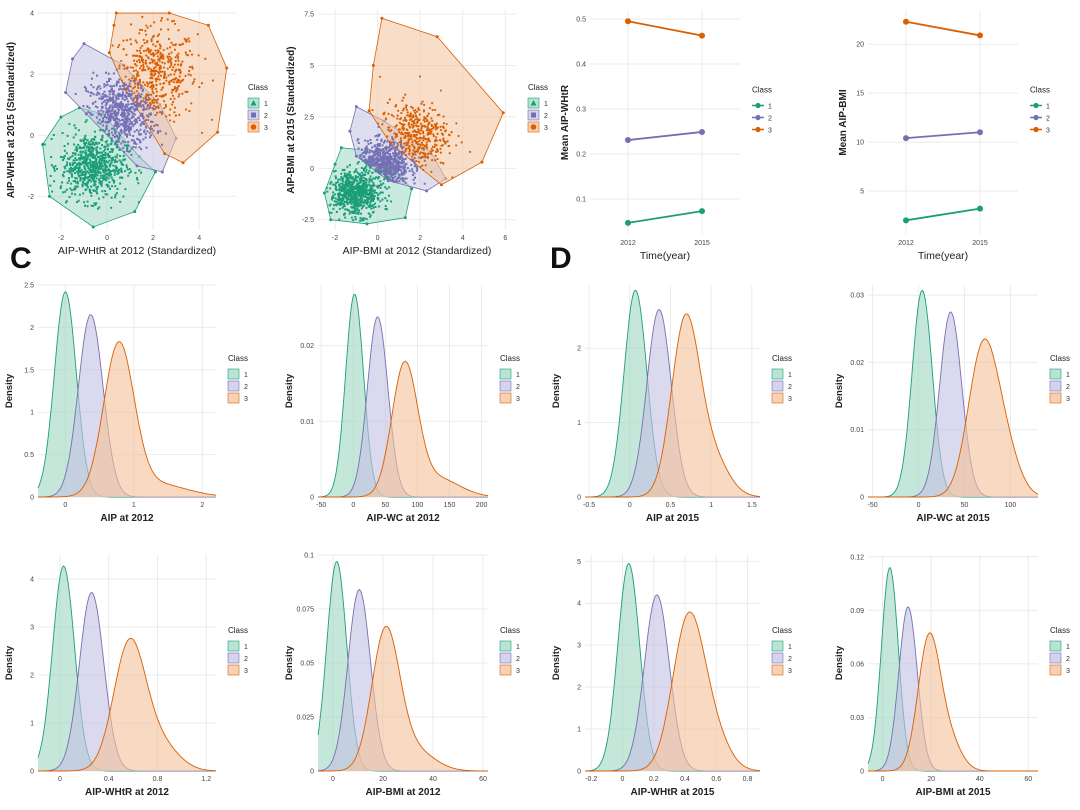 This screenshot has height=810, width=1080. Describe the element at coordinates (61, 238) in the screenshot. I see `x-tick-label: -2` at that location.